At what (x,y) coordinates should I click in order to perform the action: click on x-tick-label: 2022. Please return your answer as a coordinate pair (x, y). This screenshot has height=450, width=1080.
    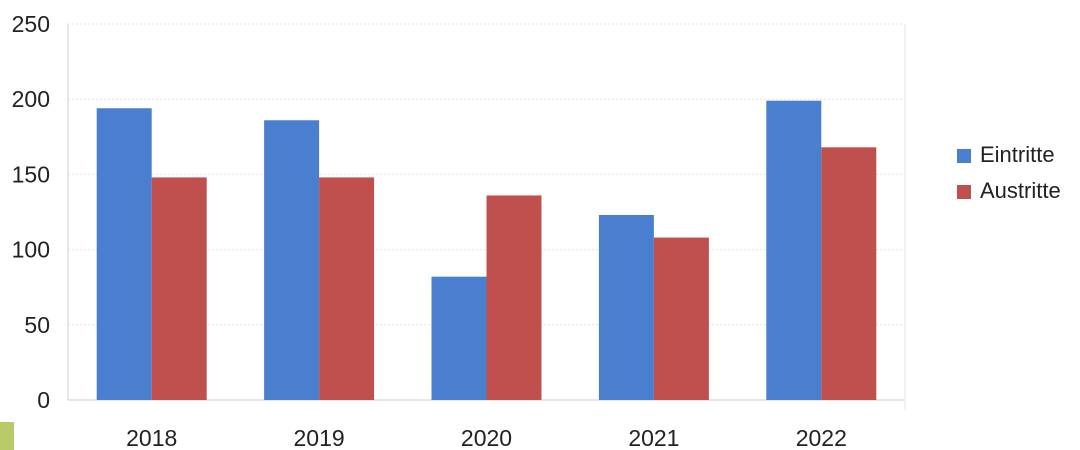
    Looking at the image, I should click on (821, 437).